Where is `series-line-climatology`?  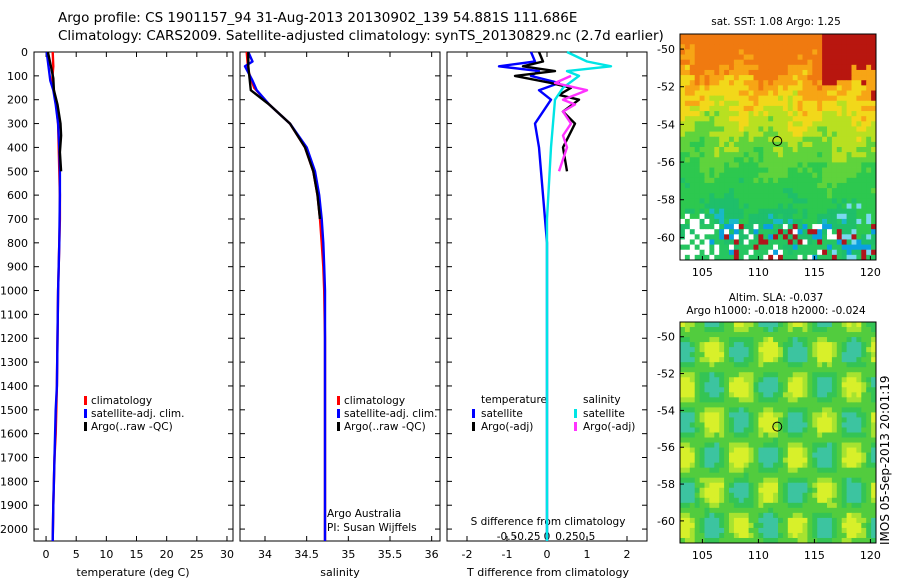
series-line-climatology is located at coordinates (286, 296).